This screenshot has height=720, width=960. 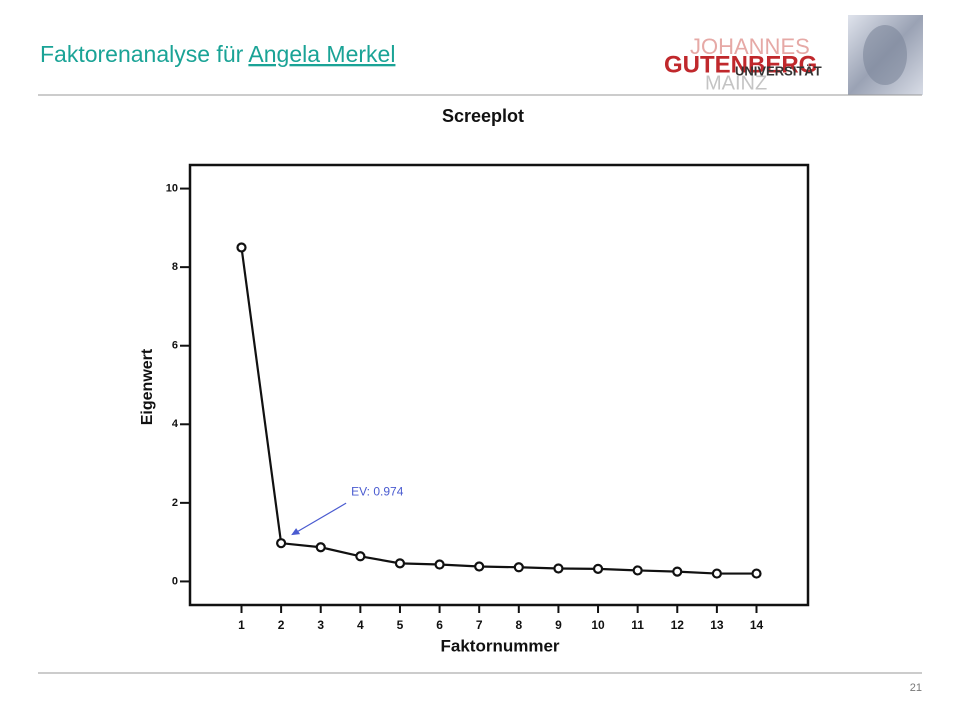 What do you see at coordinates (360, 625) in the screenshot?
I see `x-tick-label: 4` at bounding box center [360, 625].